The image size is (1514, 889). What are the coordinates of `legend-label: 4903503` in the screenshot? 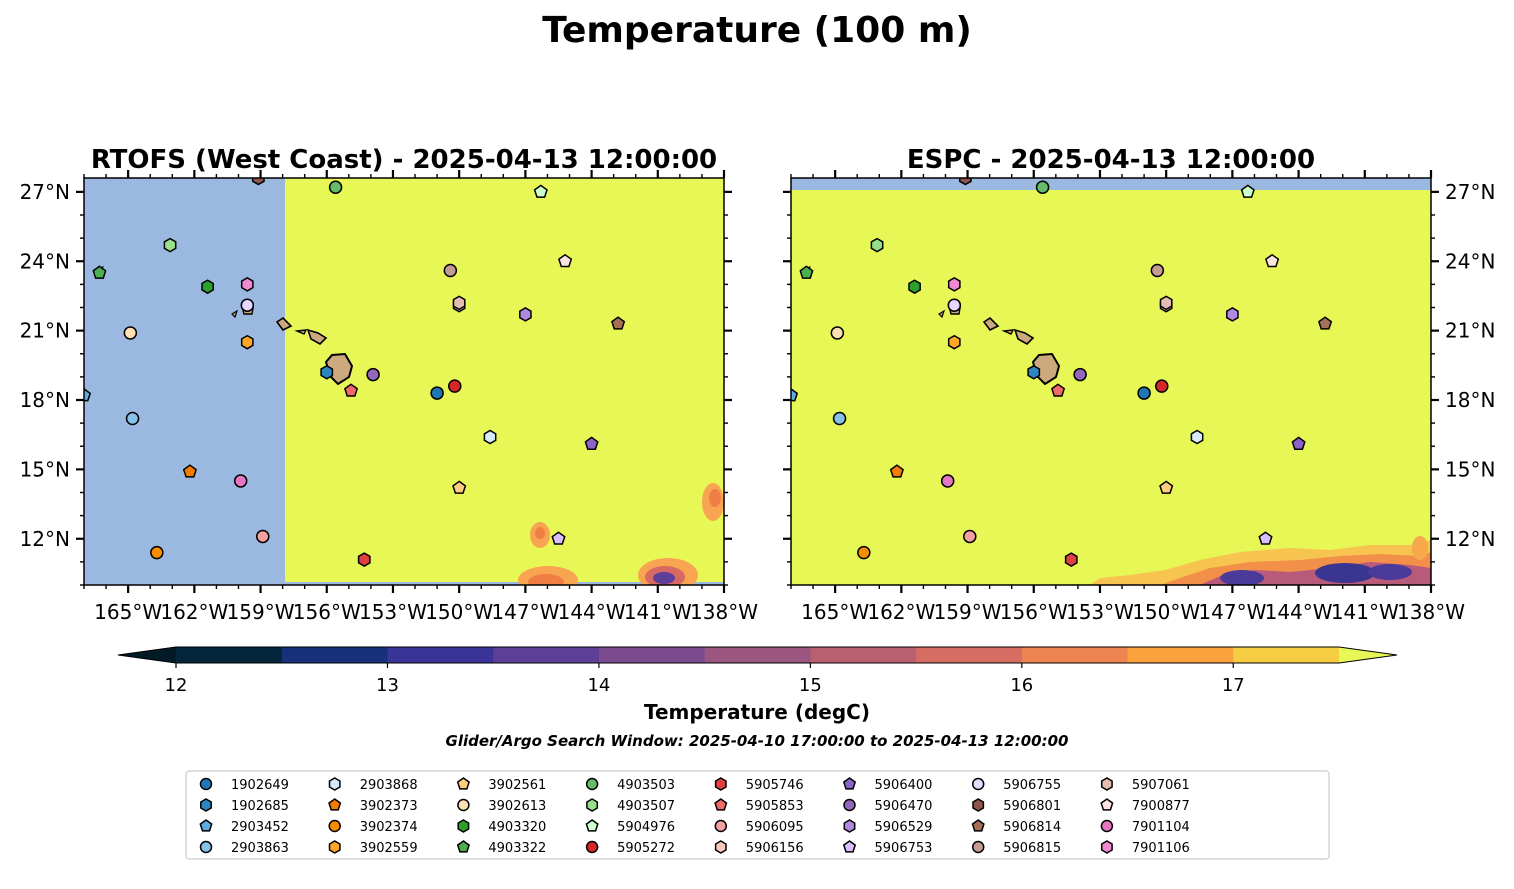 It's located at (646, 785).